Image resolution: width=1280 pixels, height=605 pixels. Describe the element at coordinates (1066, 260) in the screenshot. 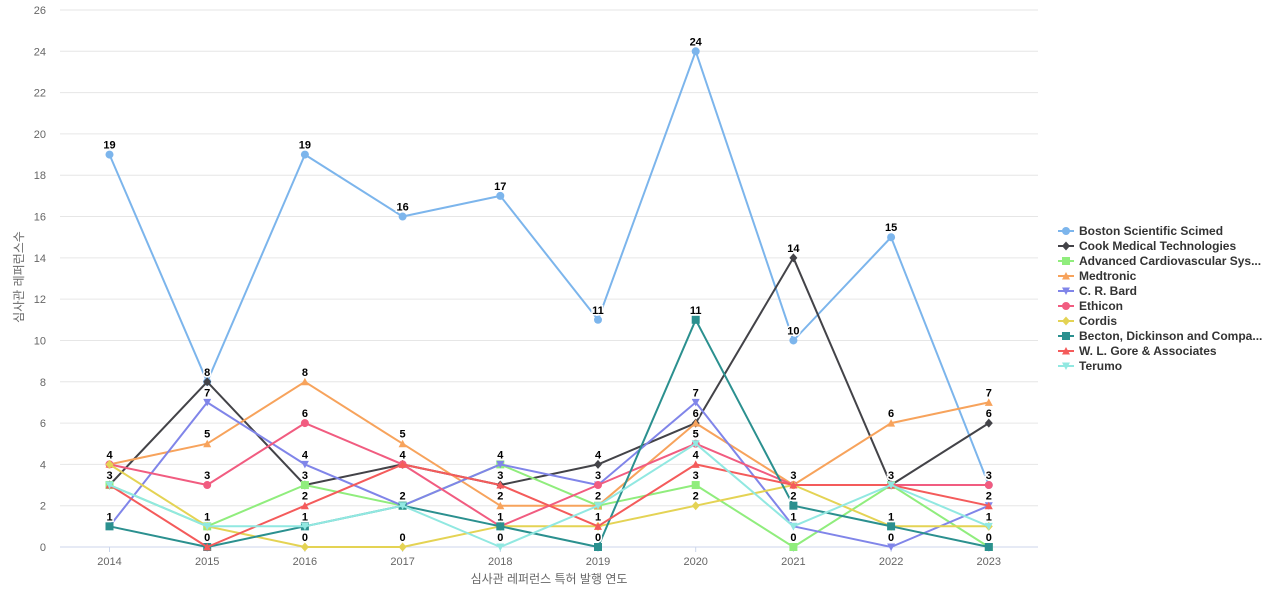

I see `legend-swatch-advanced-cardiovascular-sys` at that location.